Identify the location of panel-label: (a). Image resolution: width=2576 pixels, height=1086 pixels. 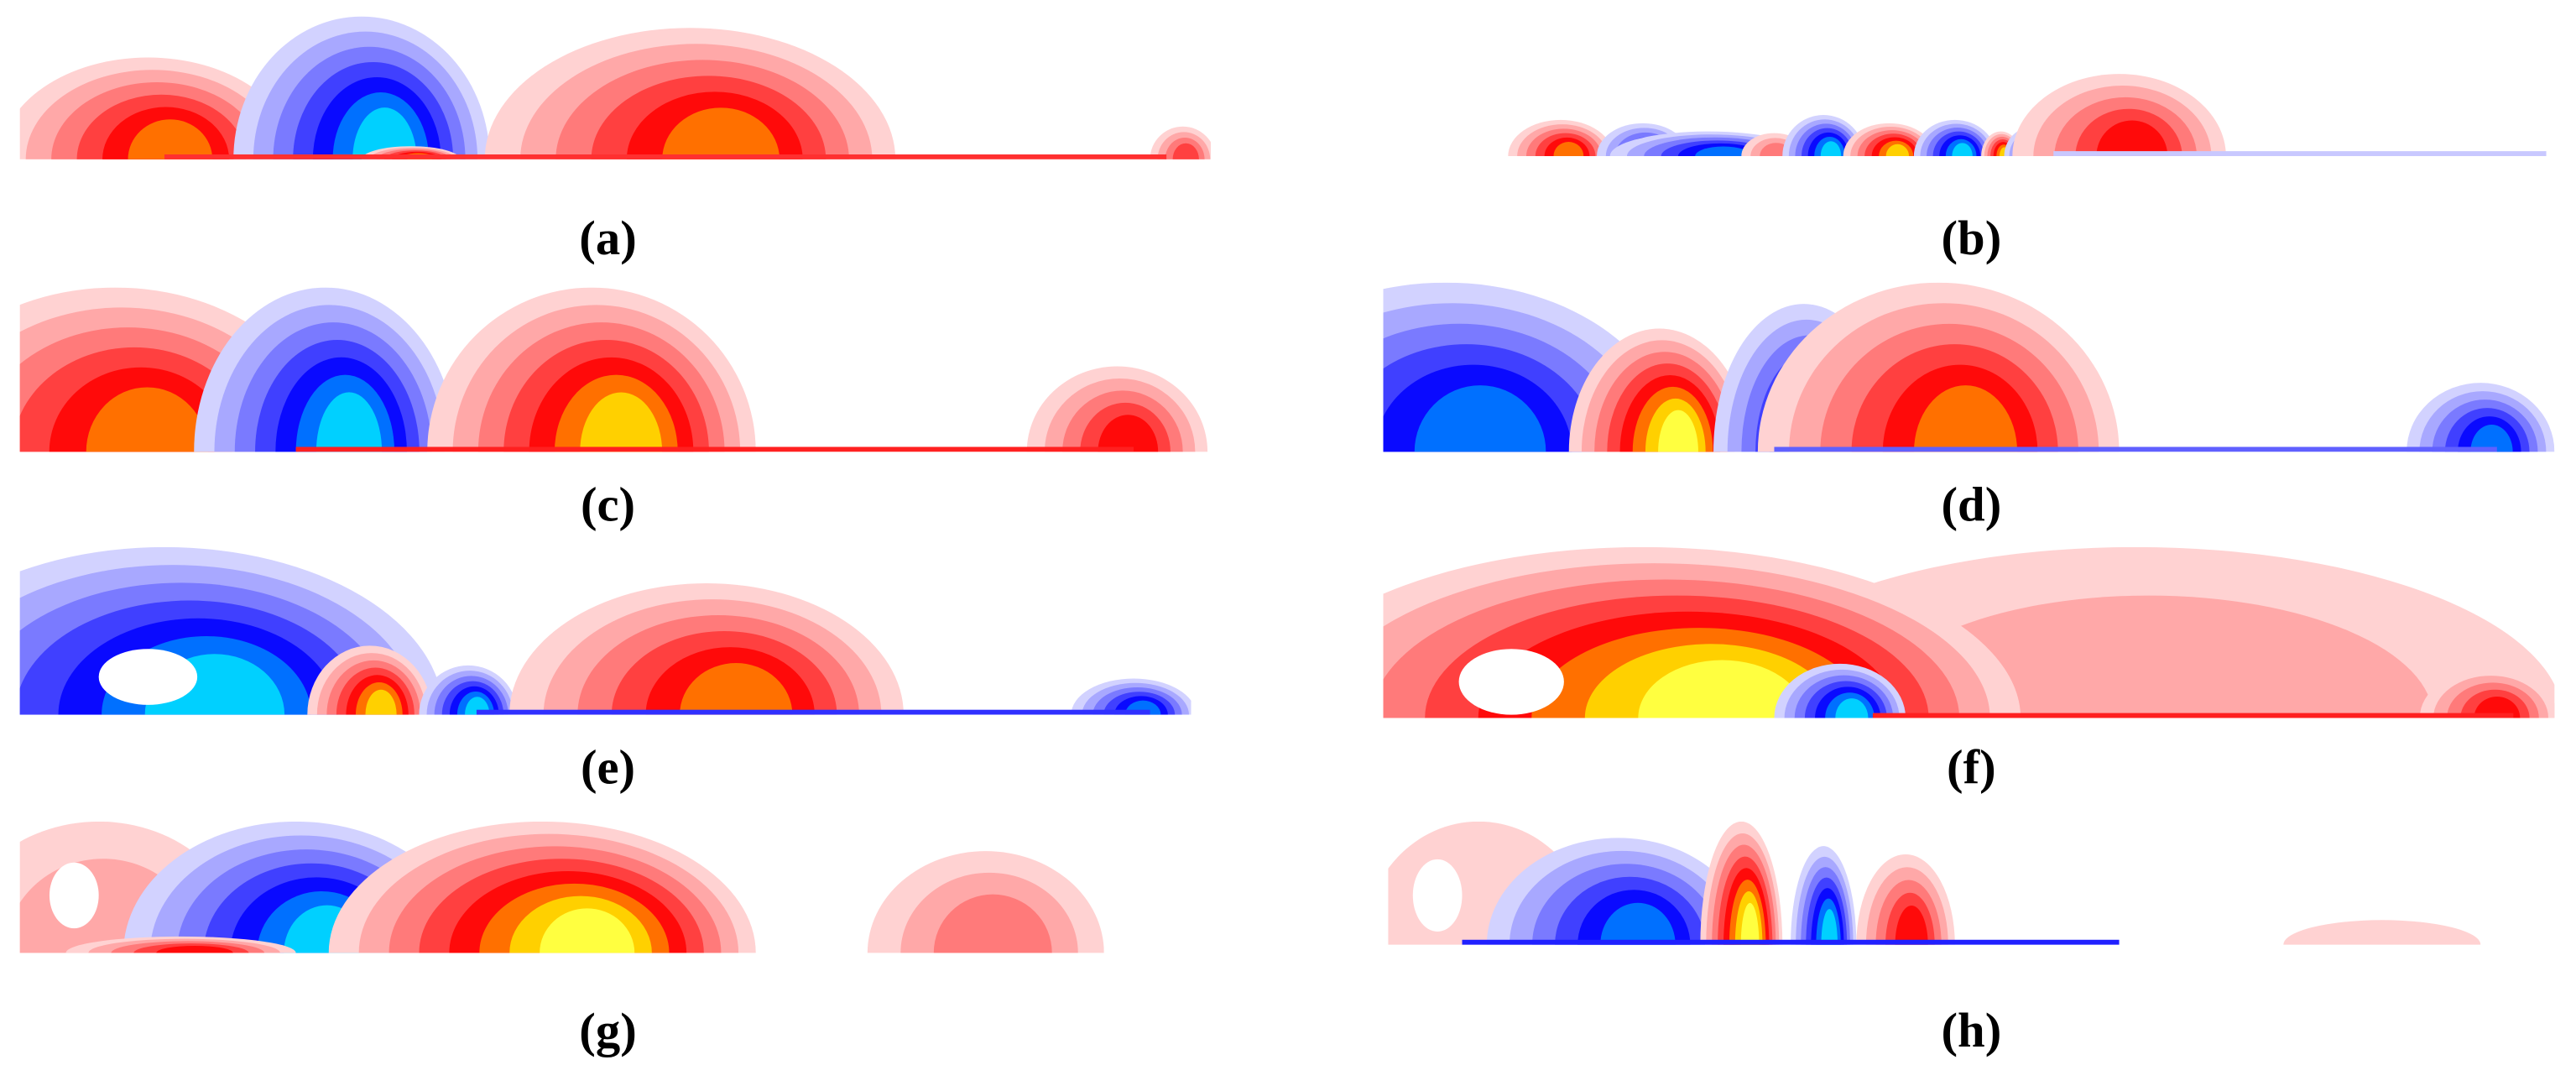
(607, 238).